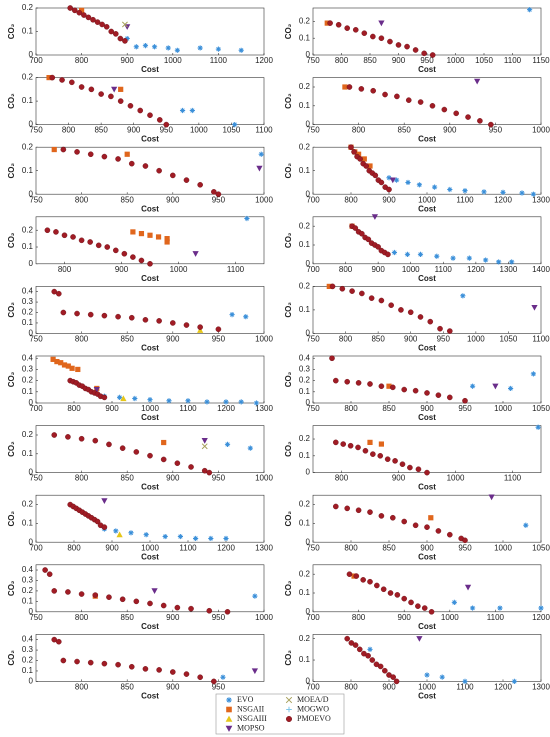  What do you see at coordinates (264, 478) in the screenshot?
I see `x-tick-label: 1000` at bounding box center [264, 478].